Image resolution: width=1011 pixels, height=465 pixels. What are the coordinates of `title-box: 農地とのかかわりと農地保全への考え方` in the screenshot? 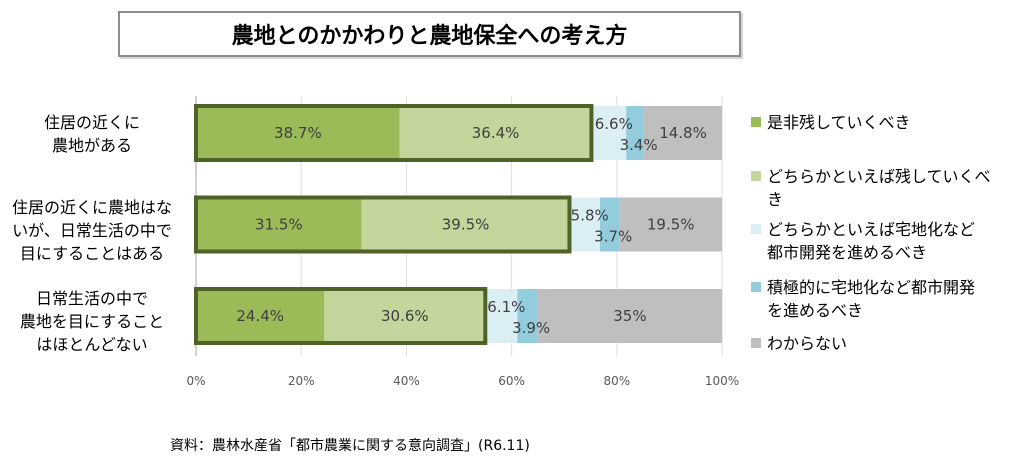 It's located at (429, 34).